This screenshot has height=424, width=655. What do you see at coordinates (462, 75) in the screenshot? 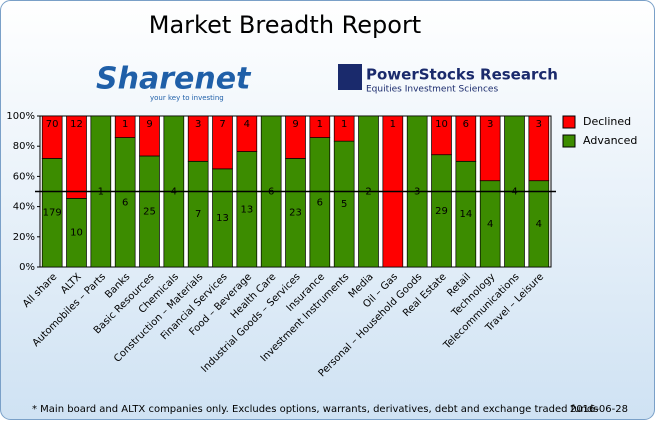
I see `logo: PowerStocks Research` at bounding box center [462, 75].